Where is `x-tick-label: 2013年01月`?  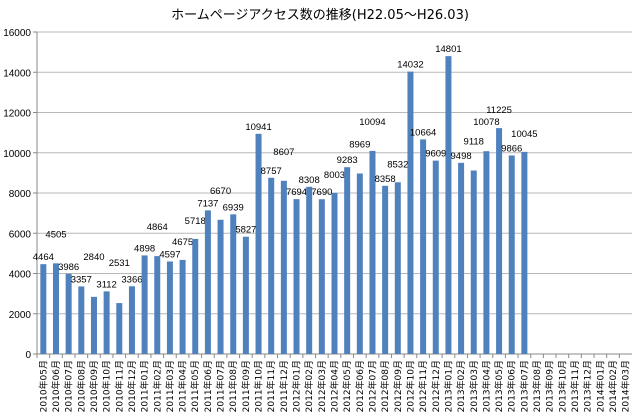
x-tick-label: 2013年01月 is located at coordinates (448, 386).